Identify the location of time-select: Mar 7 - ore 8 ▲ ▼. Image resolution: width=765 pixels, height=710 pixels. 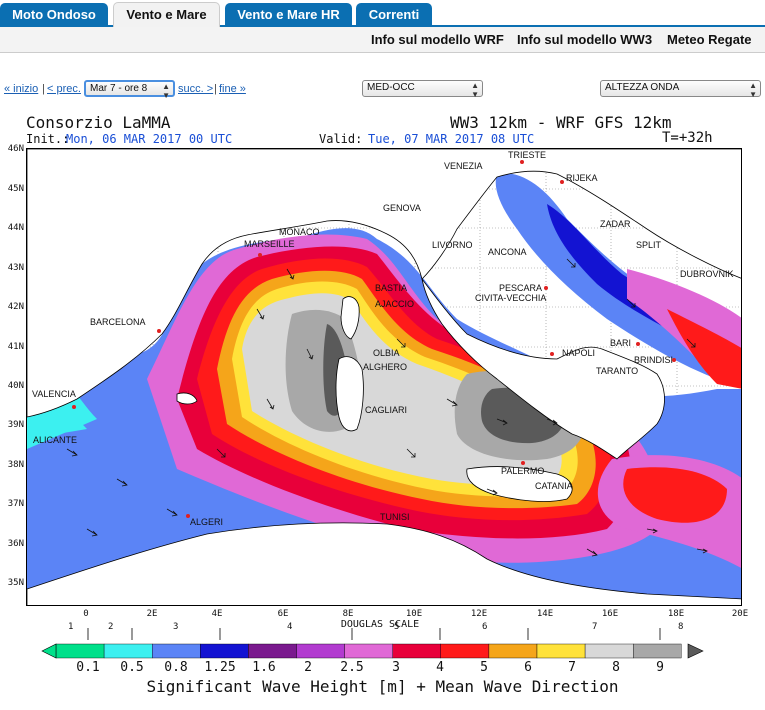
(129, 90).